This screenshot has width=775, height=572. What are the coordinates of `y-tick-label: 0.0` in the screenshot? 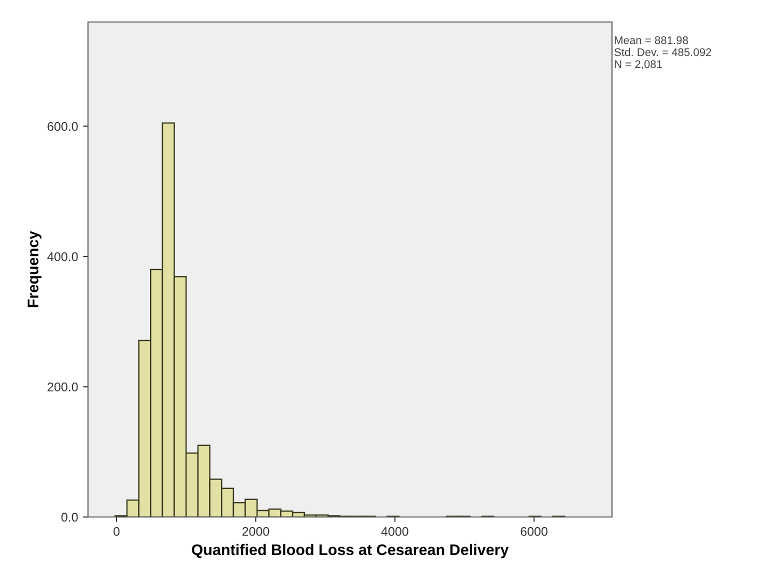 It's located at (69, 517).